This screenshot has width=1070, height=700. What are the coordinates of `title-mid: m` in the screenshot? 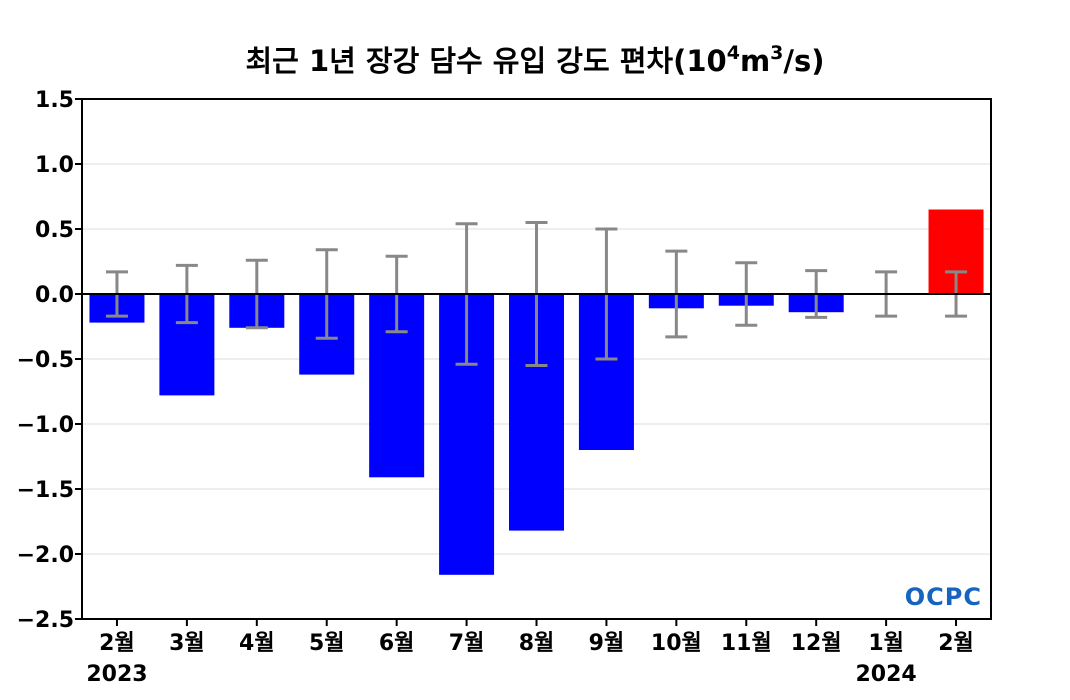 It's located at (755, 61).